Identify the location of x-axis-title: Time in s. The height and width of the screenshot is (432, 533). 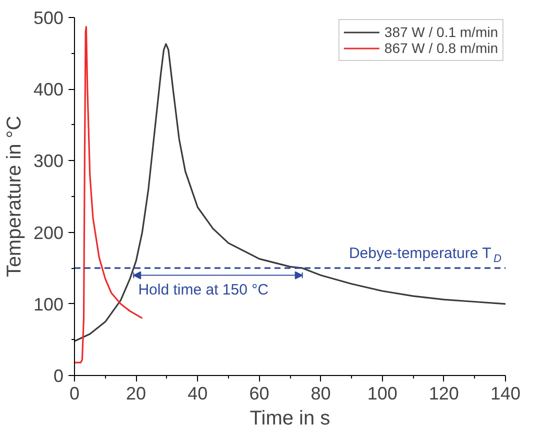
(290, 419).